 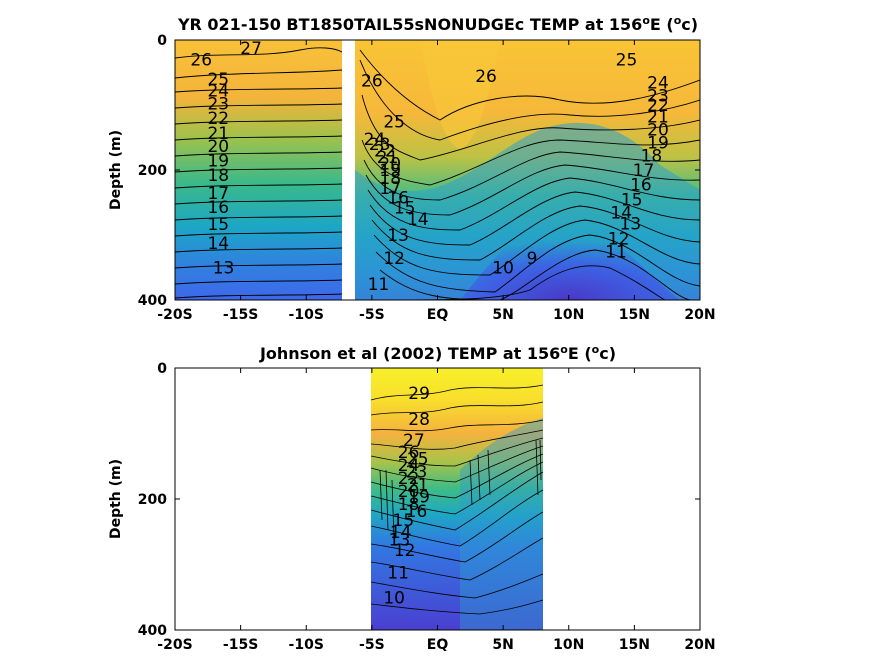 What do you see at coordinates (306, 315) in the screenshot?
I see `top-x-tick-label: -10S` at bounding box center [306, 315].